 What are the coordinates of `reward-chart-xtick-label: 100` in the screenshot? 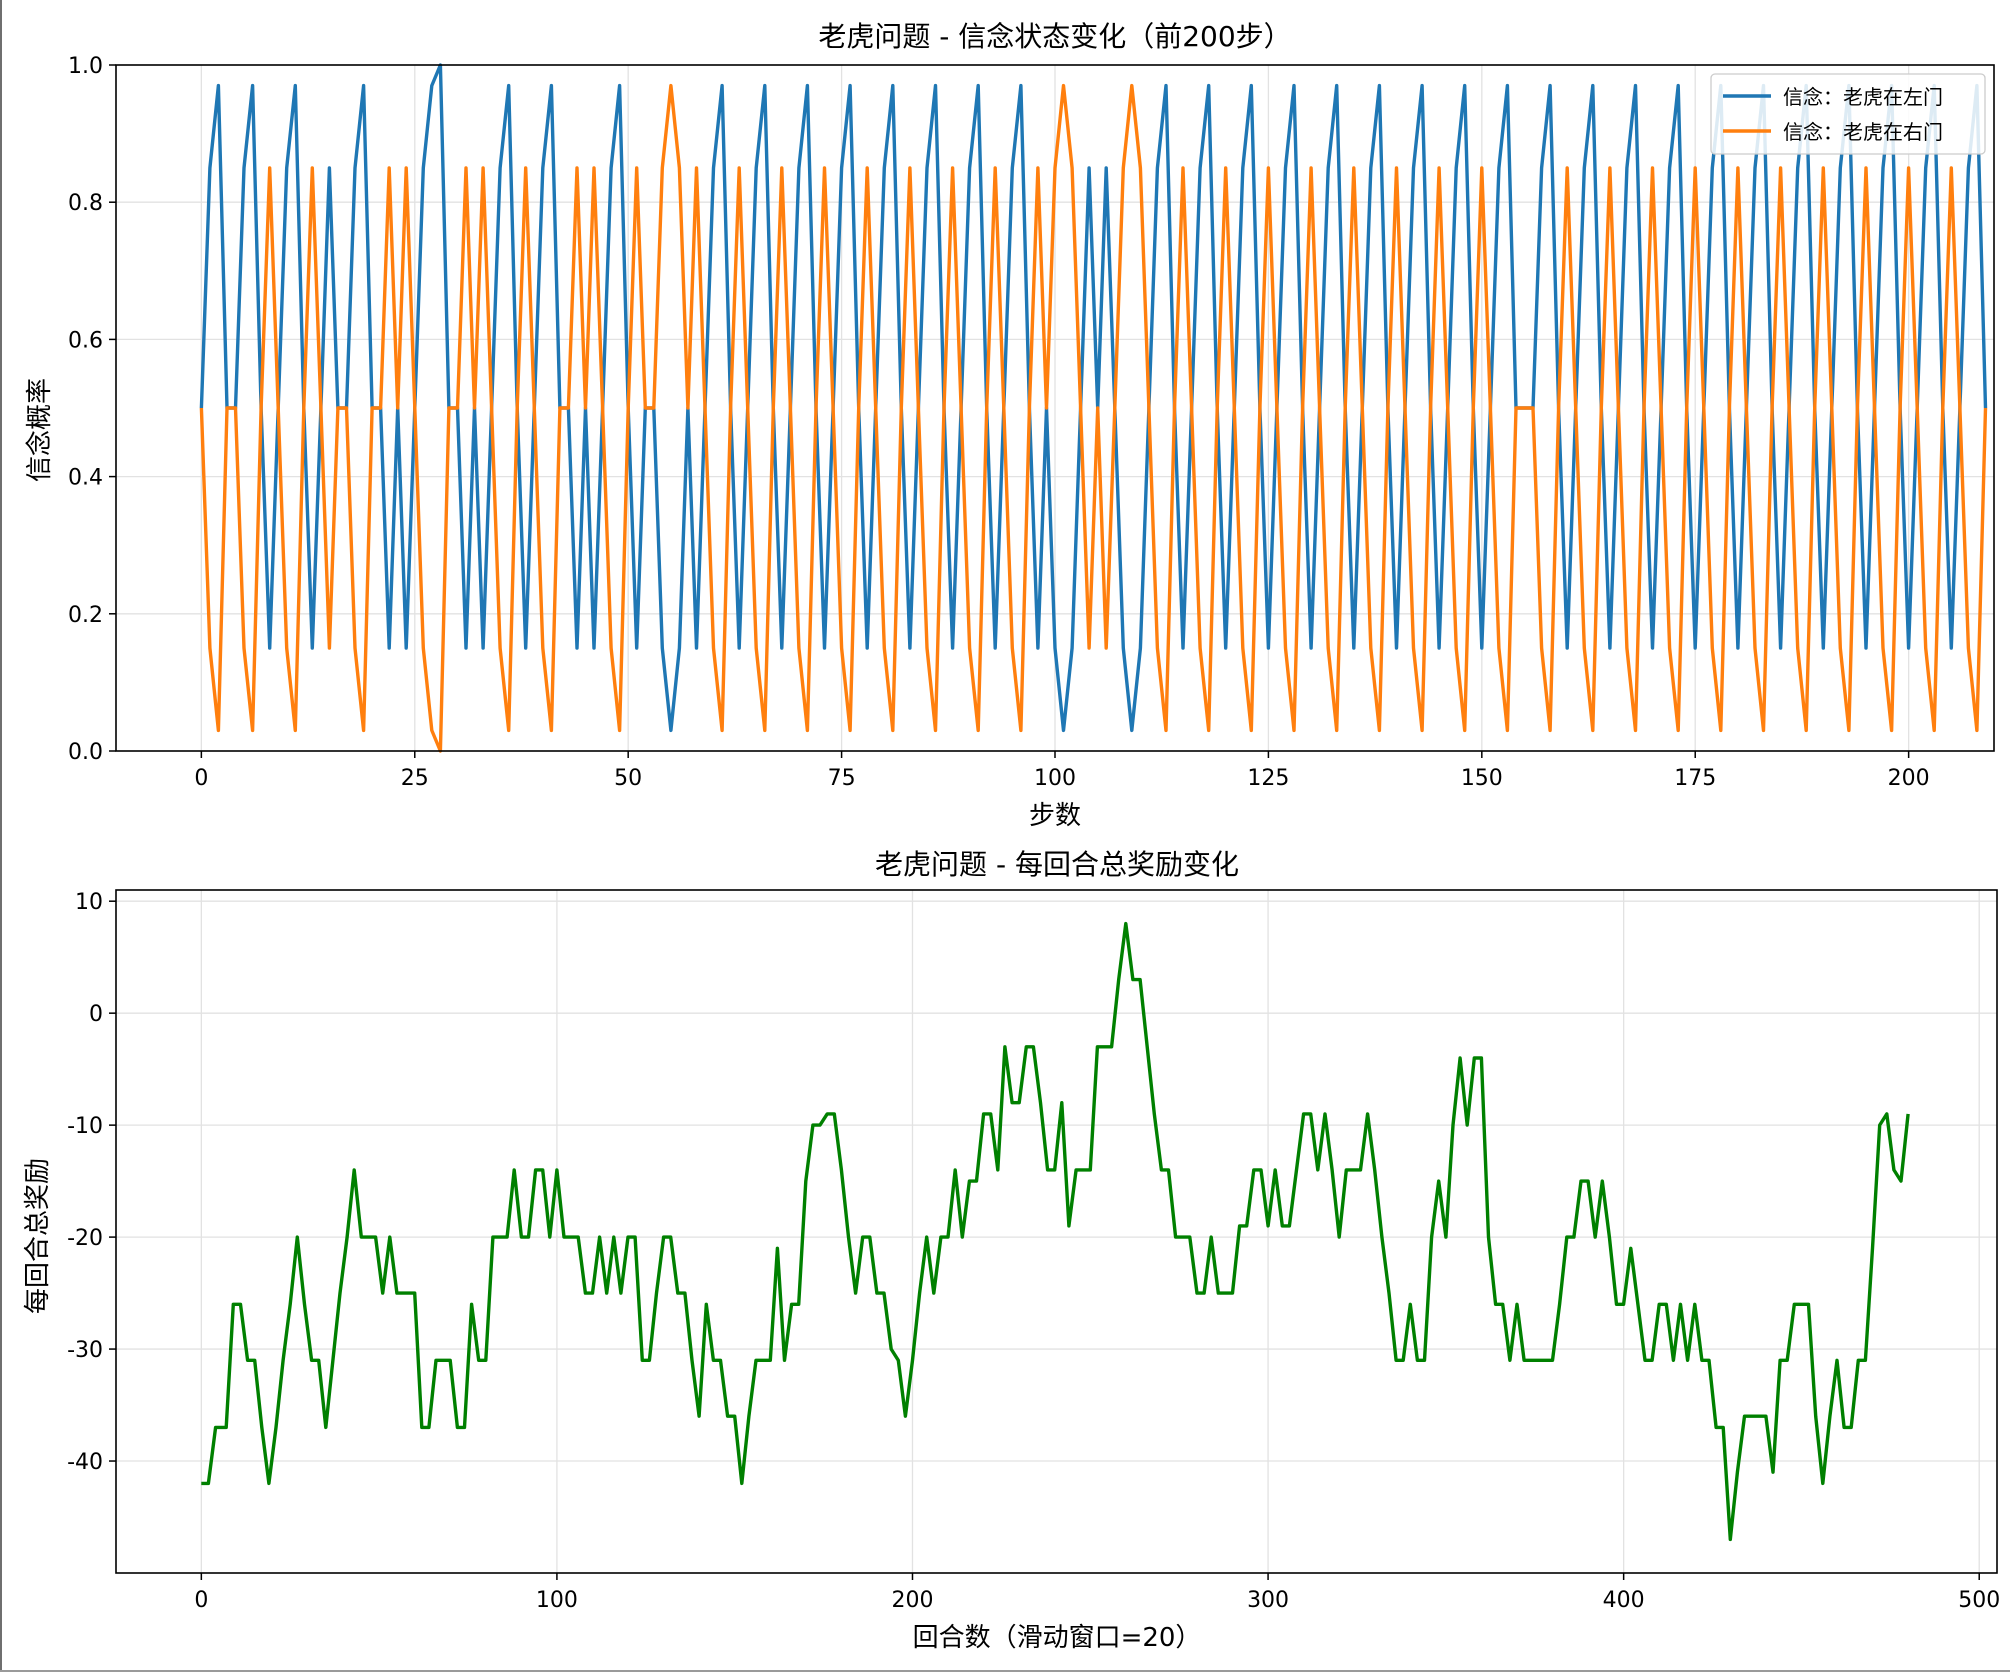 It's located at (557, 1600).